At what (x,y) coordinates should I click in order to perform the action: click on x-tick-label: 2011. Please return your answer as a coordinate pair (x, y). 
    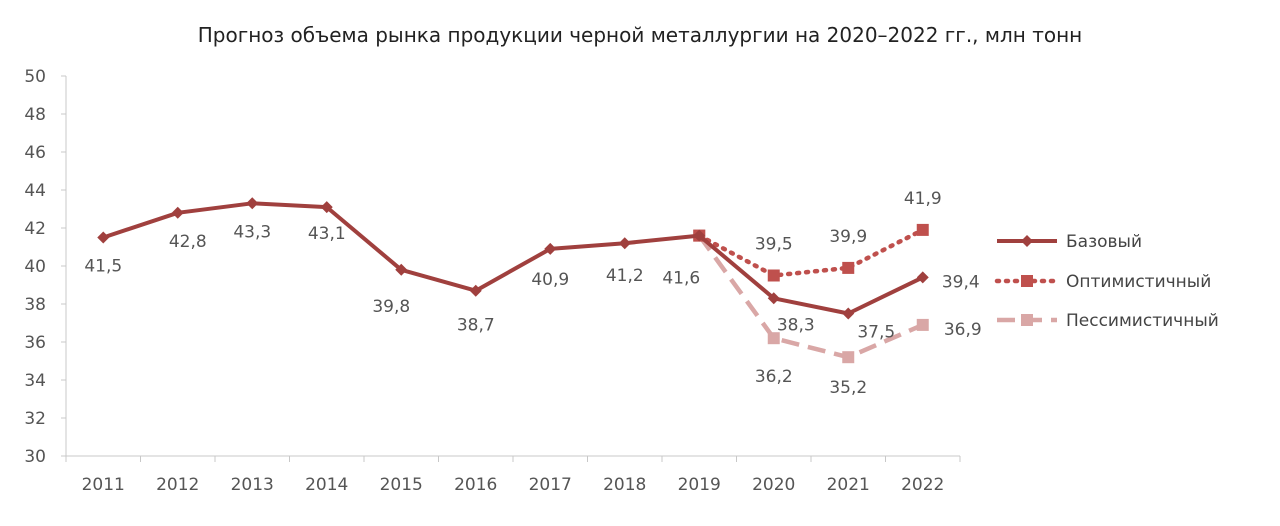
    Looking at the image, I should click on (103, 485).